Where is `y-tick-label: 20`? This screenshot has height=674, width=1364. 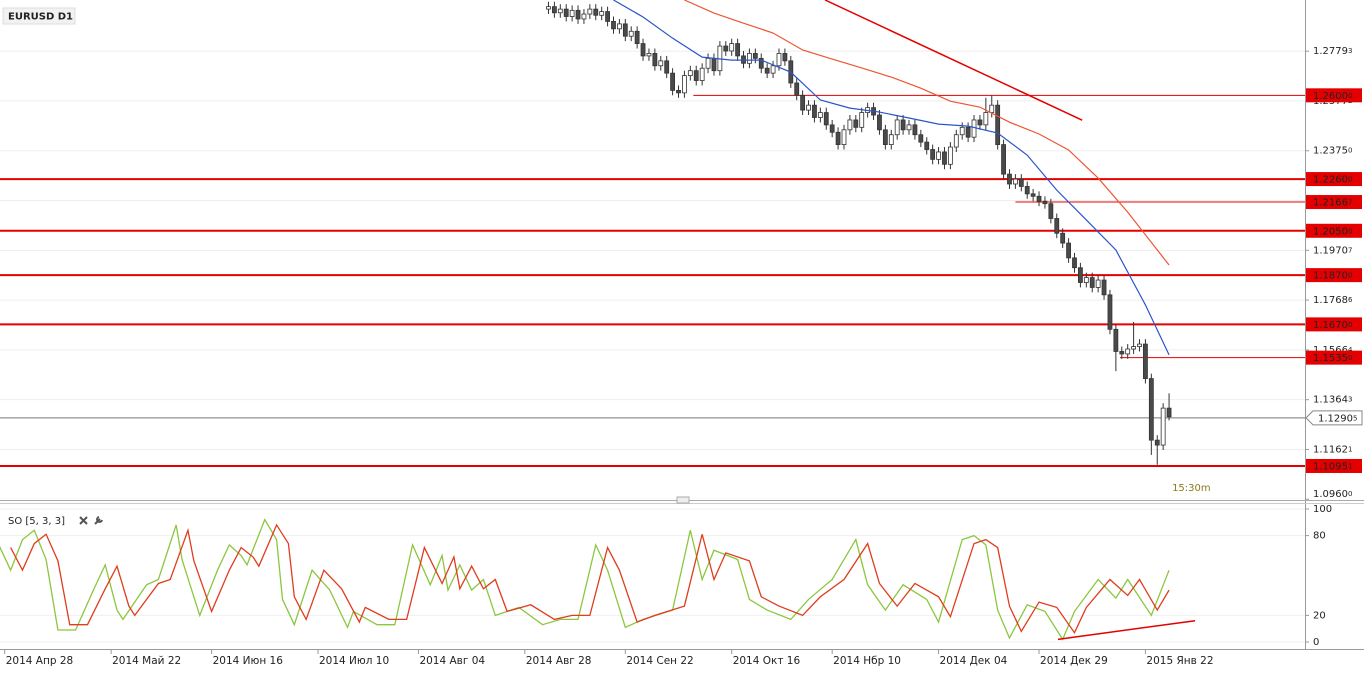 y-tick-label: 20 is located at coordinates (1319, 615).